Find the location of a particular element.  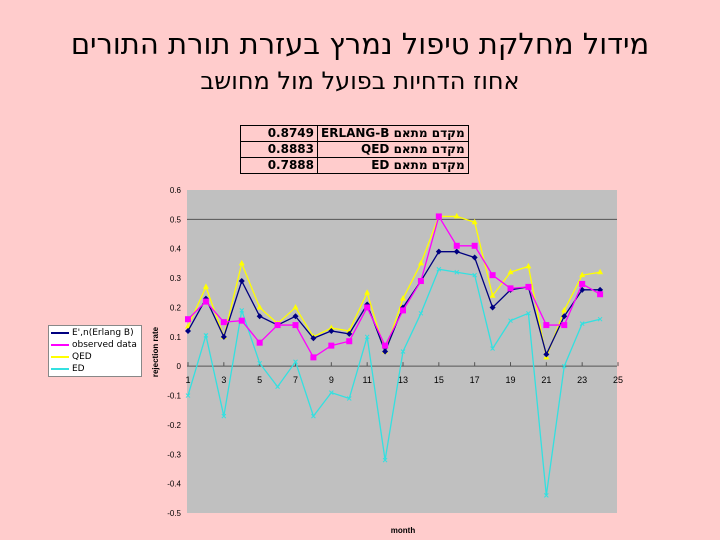

x-tick-label: 17 is located at coordinates (475, 380).